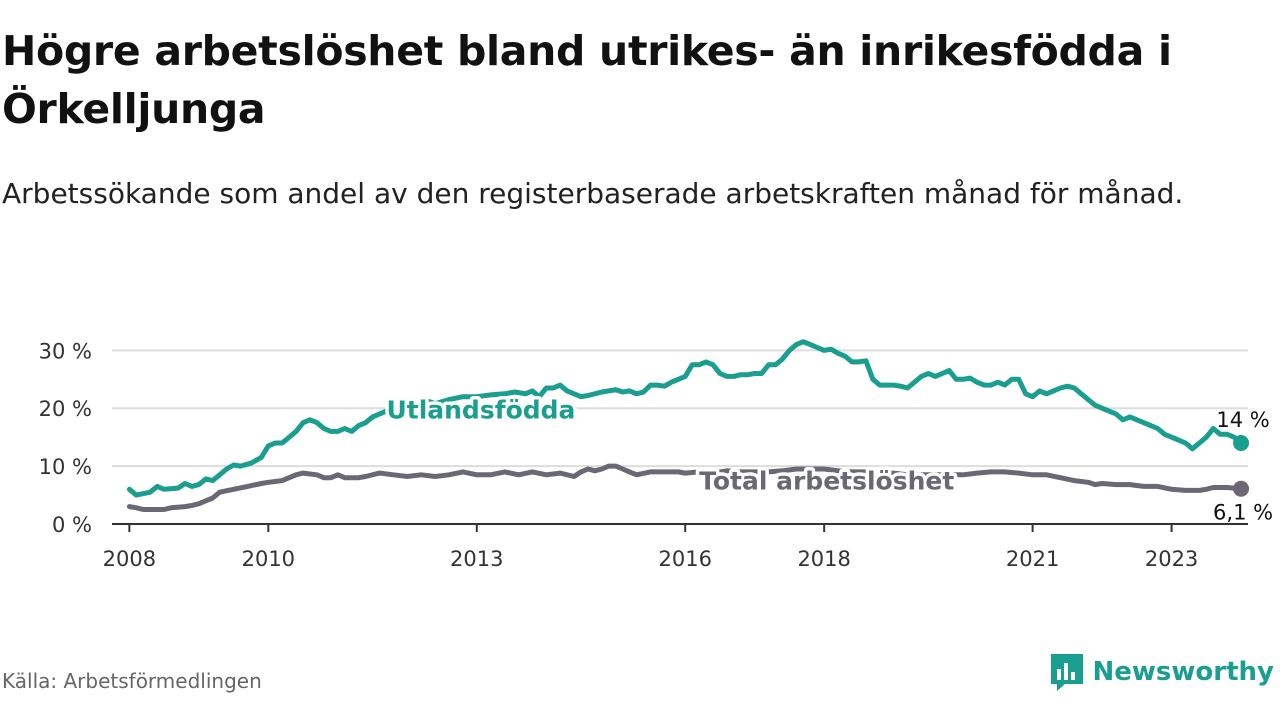  Describe the element at coordinates (1241, 488) in the screenshot. I see `end-point-total-arbetsloshet` at that location.